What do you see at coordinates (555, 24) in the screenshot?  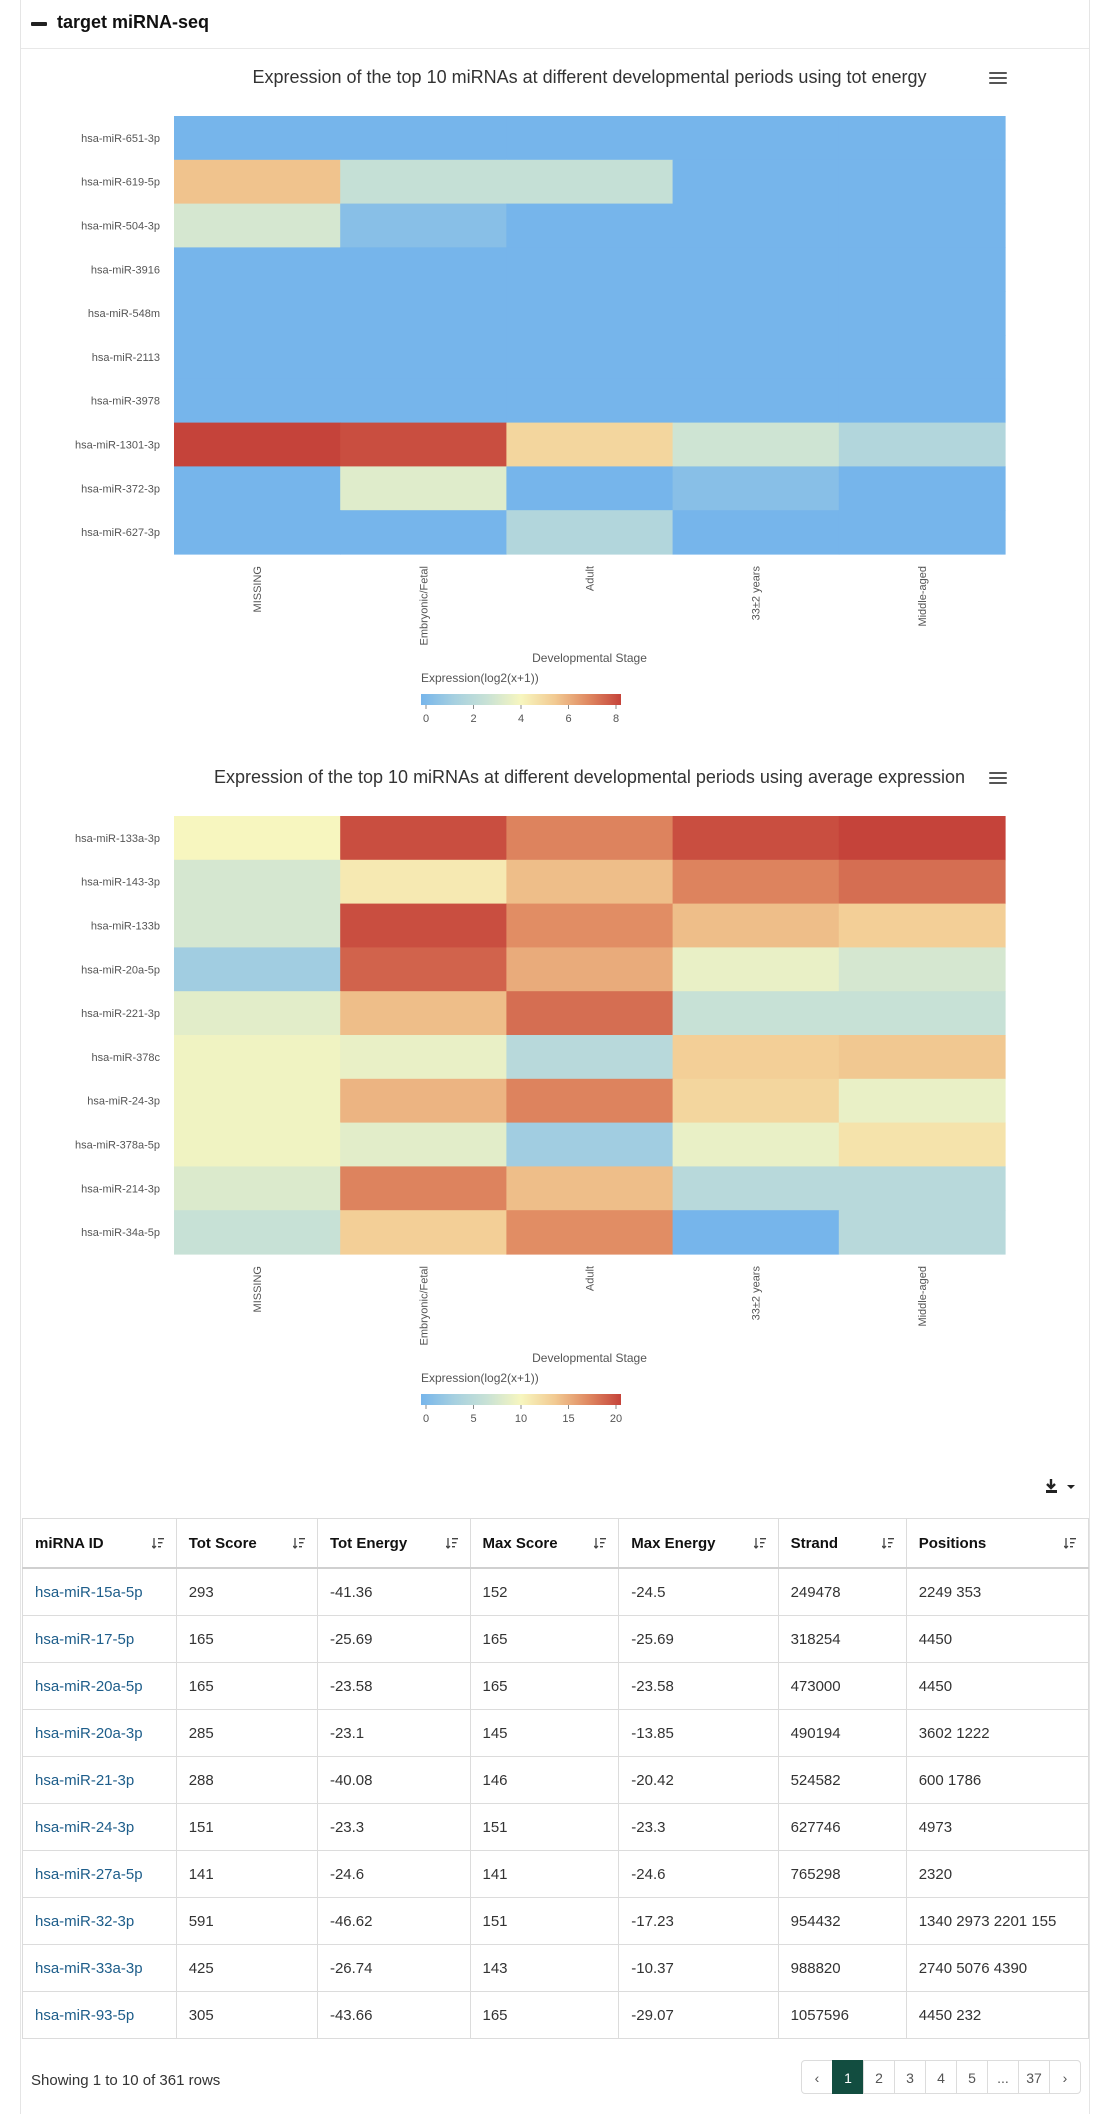 I see `panel-header: target miRNA-seq` at bounding box center [555, 24].